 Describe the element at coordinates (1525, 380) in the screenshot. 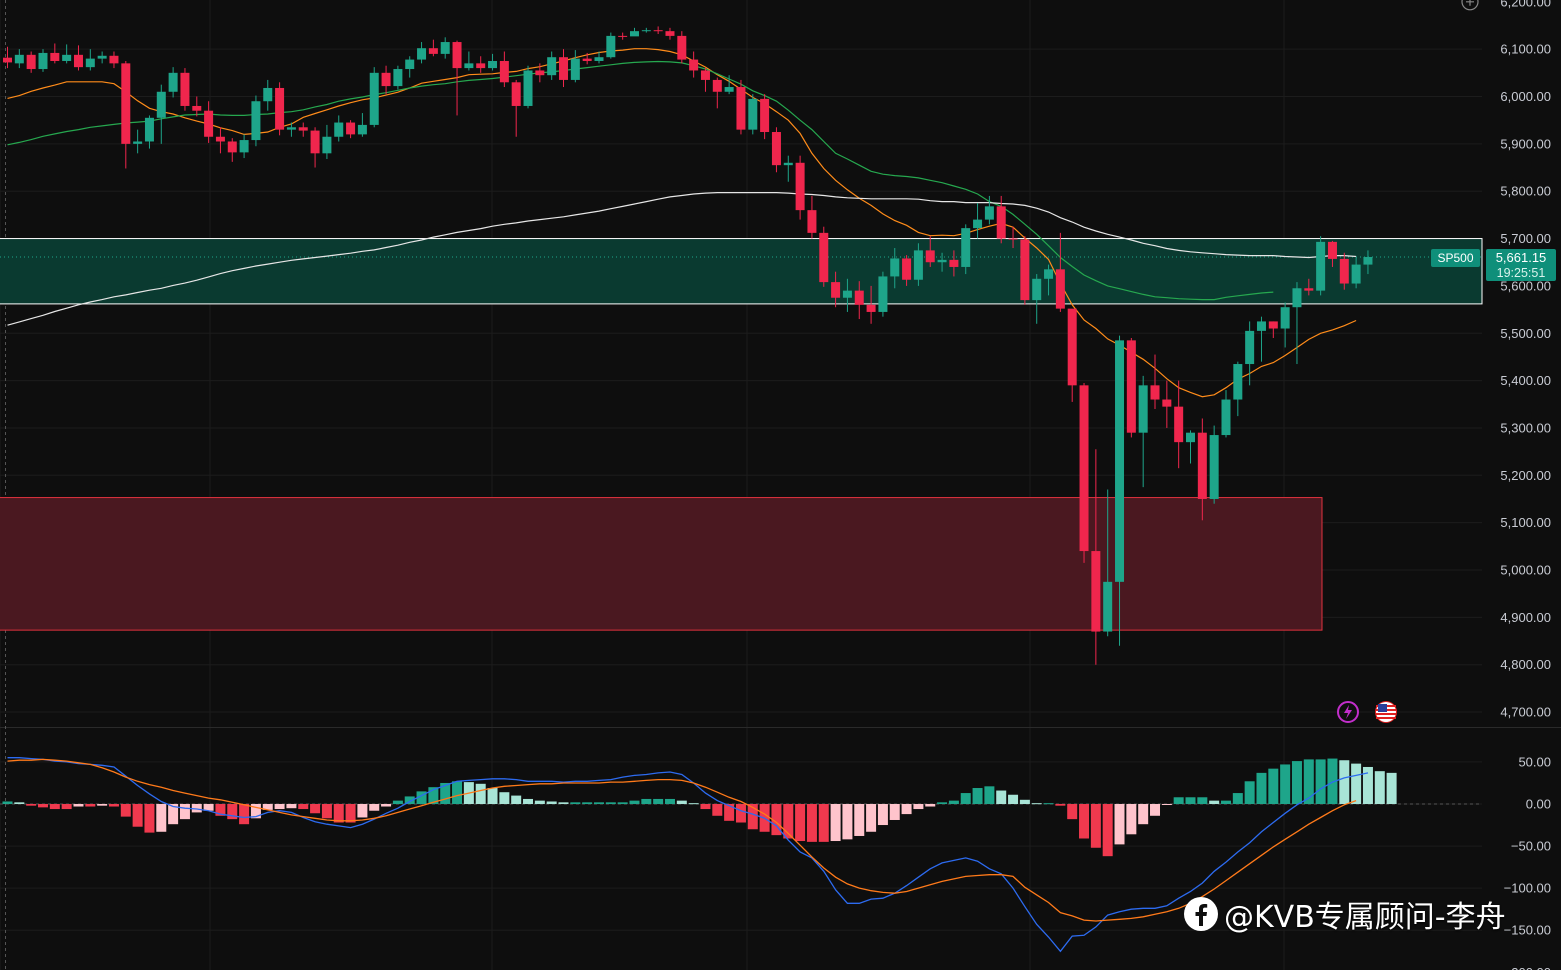

I see `price-axis-label: 5,400.00` at that location.